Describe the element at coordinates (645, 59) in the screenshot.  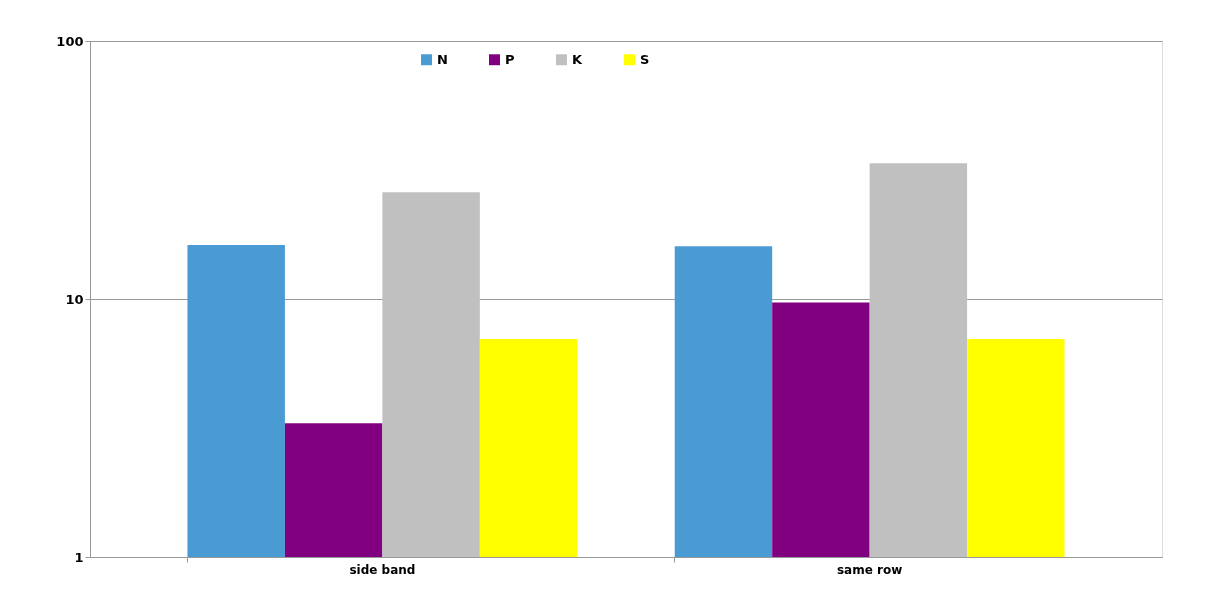
I see `legend-label: S` at that location.